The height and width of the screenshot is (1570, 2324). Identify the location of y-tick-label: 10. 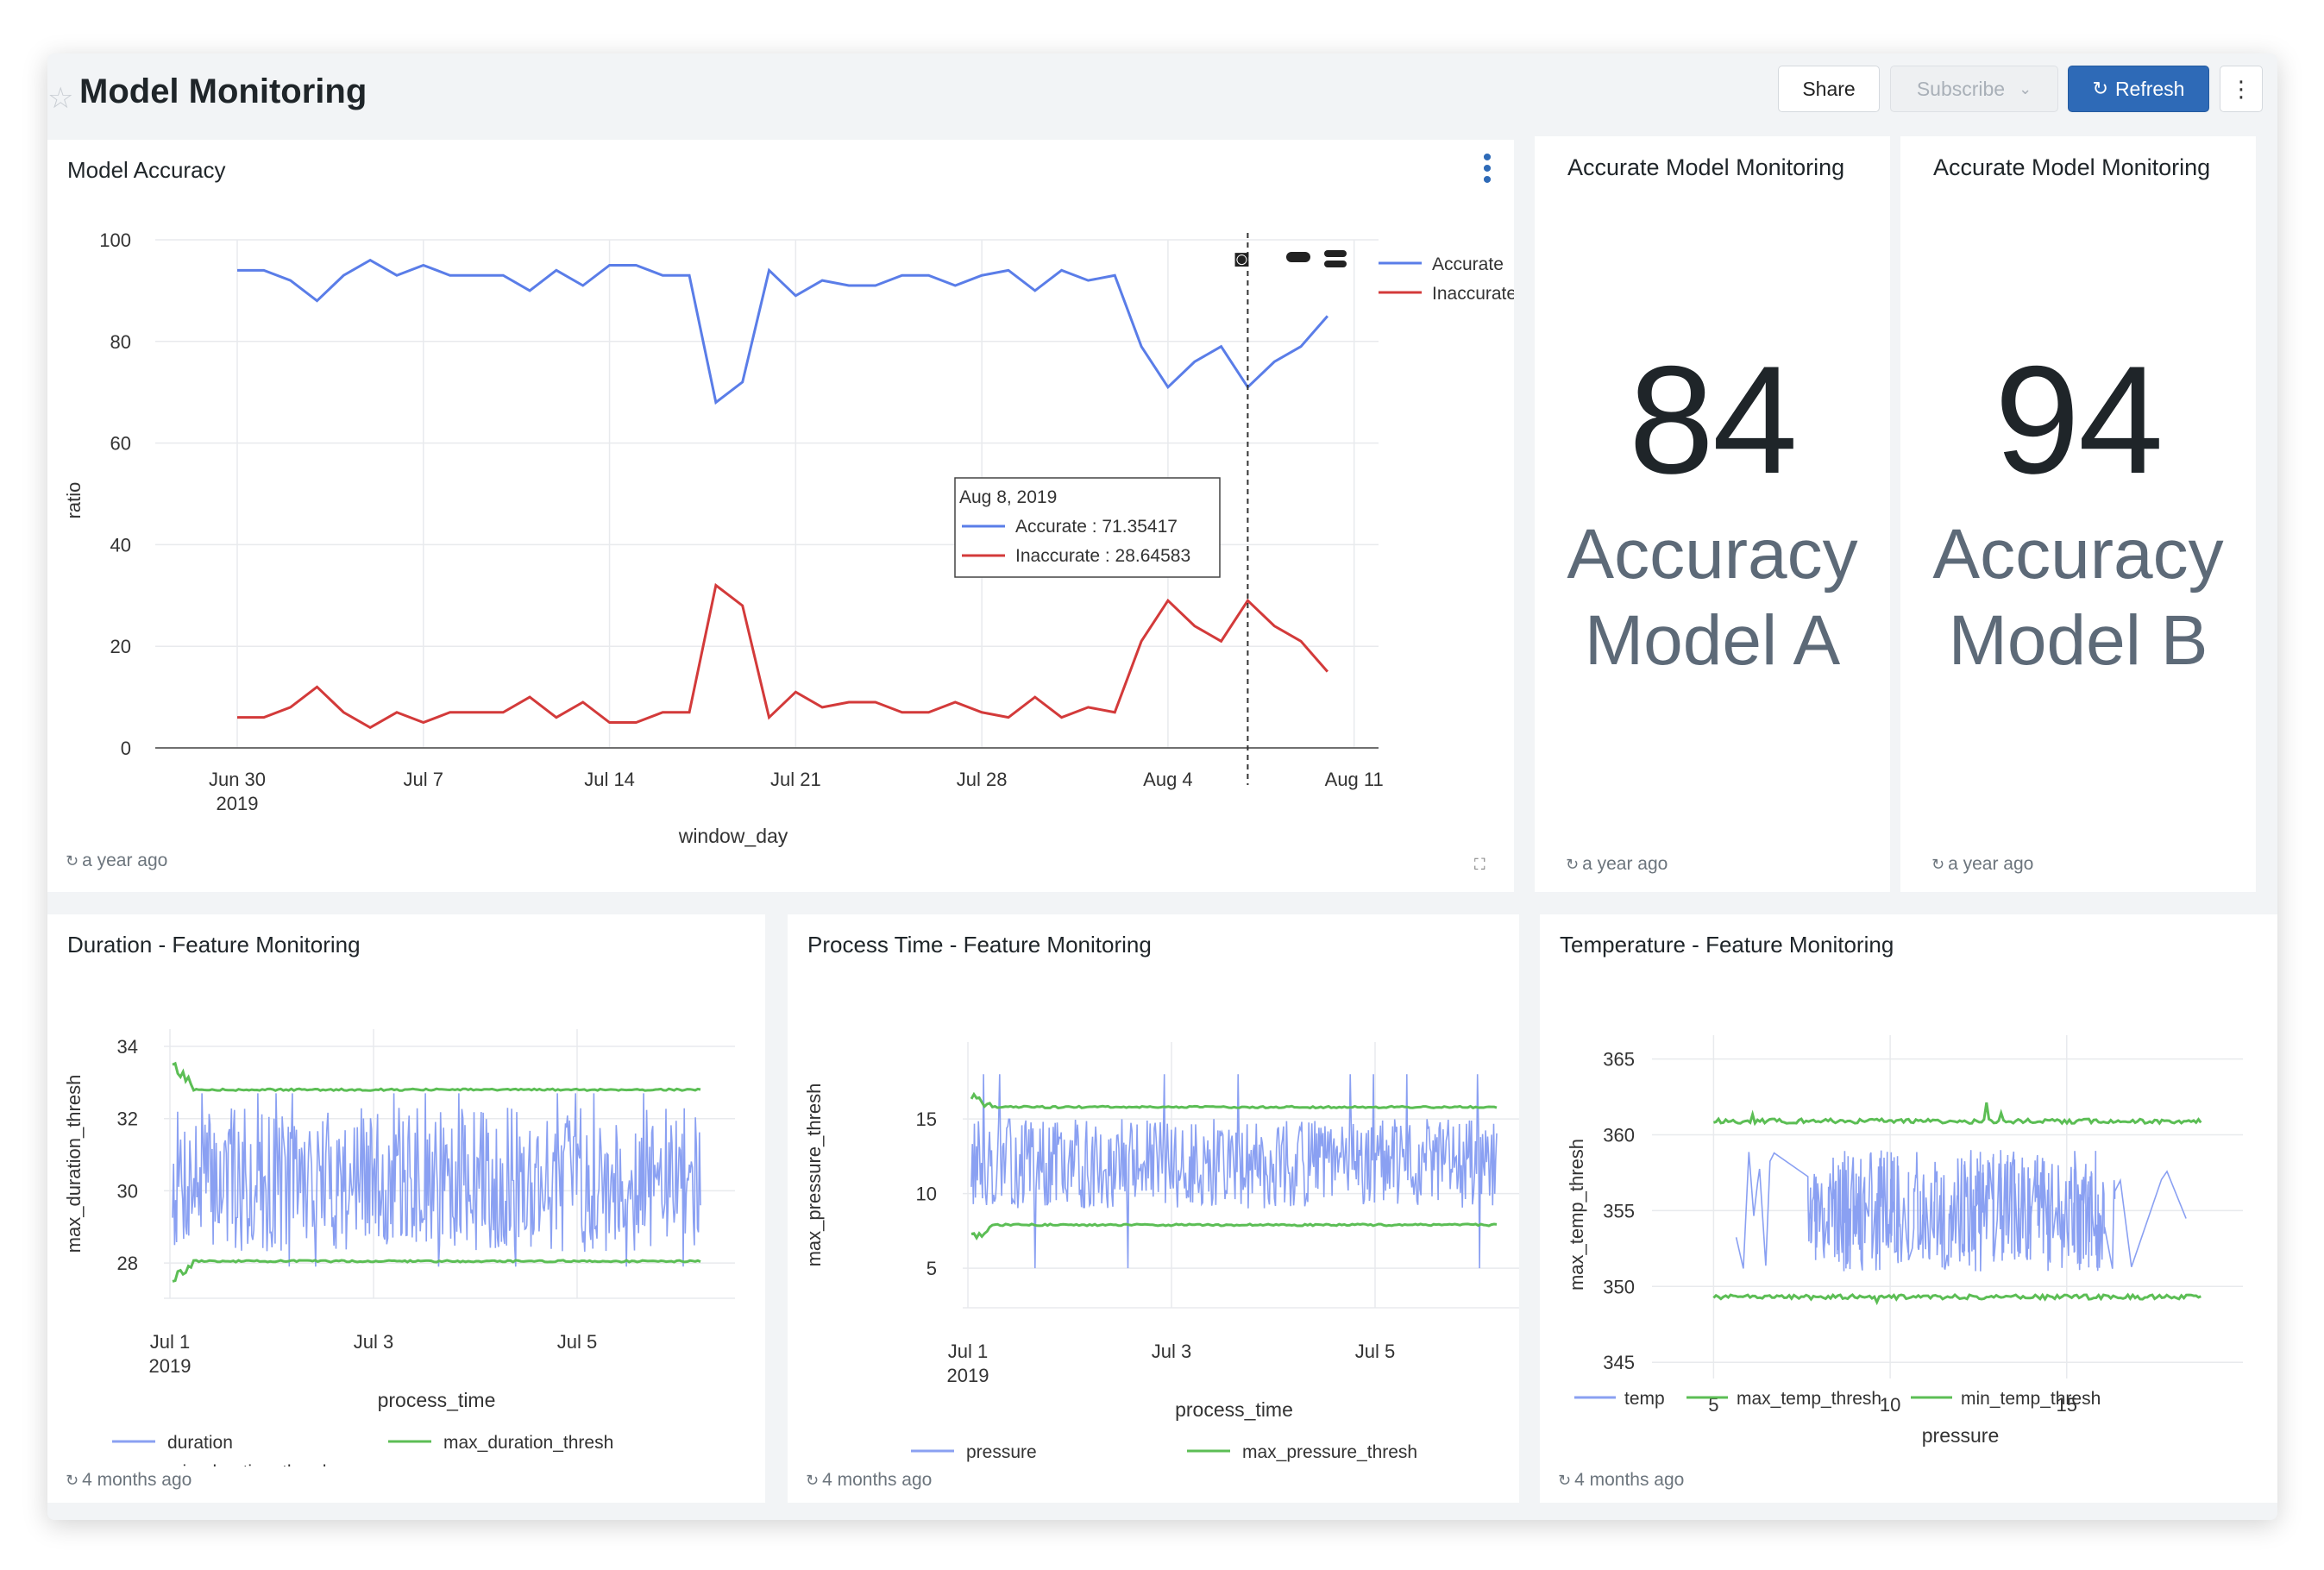
(927, 1194).